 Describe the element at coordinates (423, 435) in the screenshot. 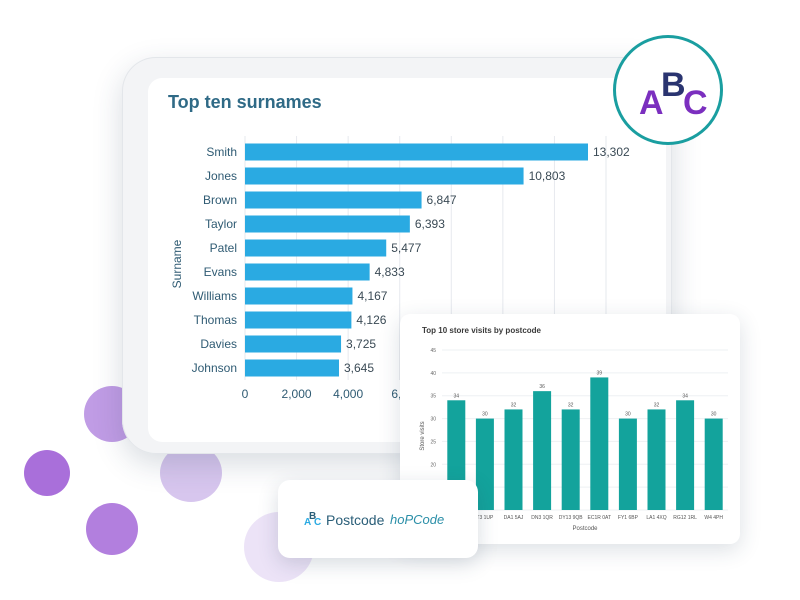

I see `y-axis-label: Store visits` at that location.